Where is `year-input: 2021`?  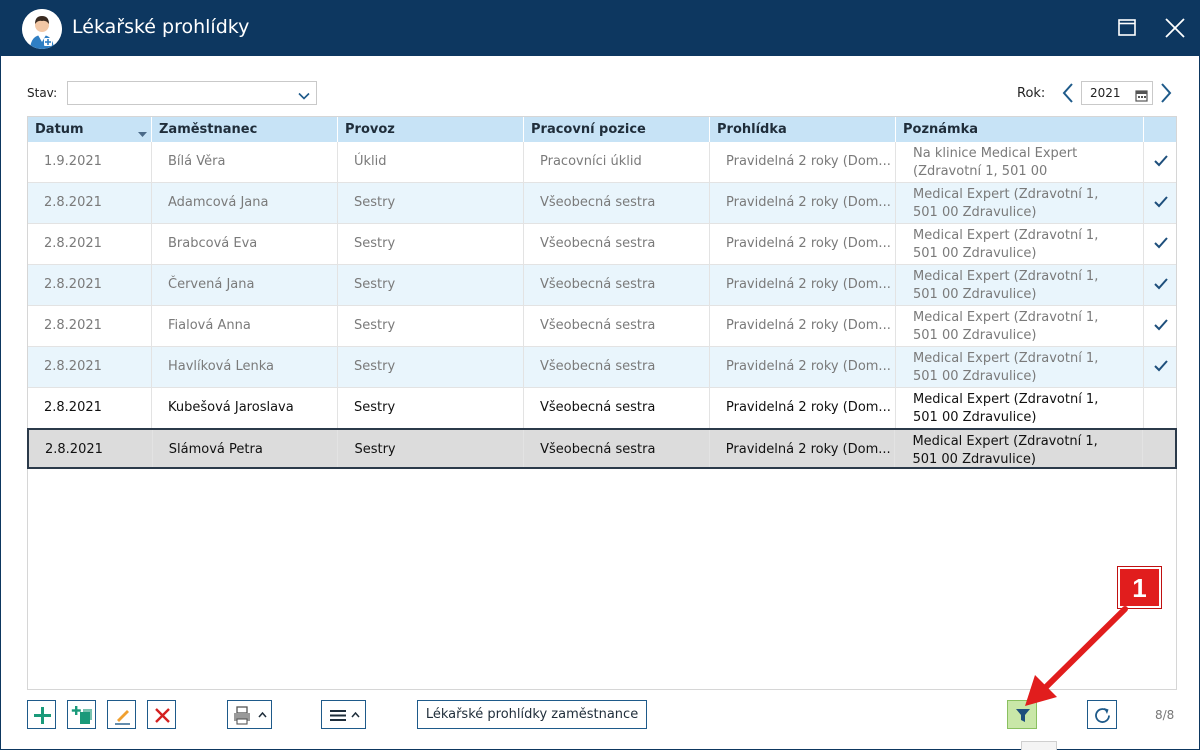 year-input: 2021 is located at coordinates (1117, 93).